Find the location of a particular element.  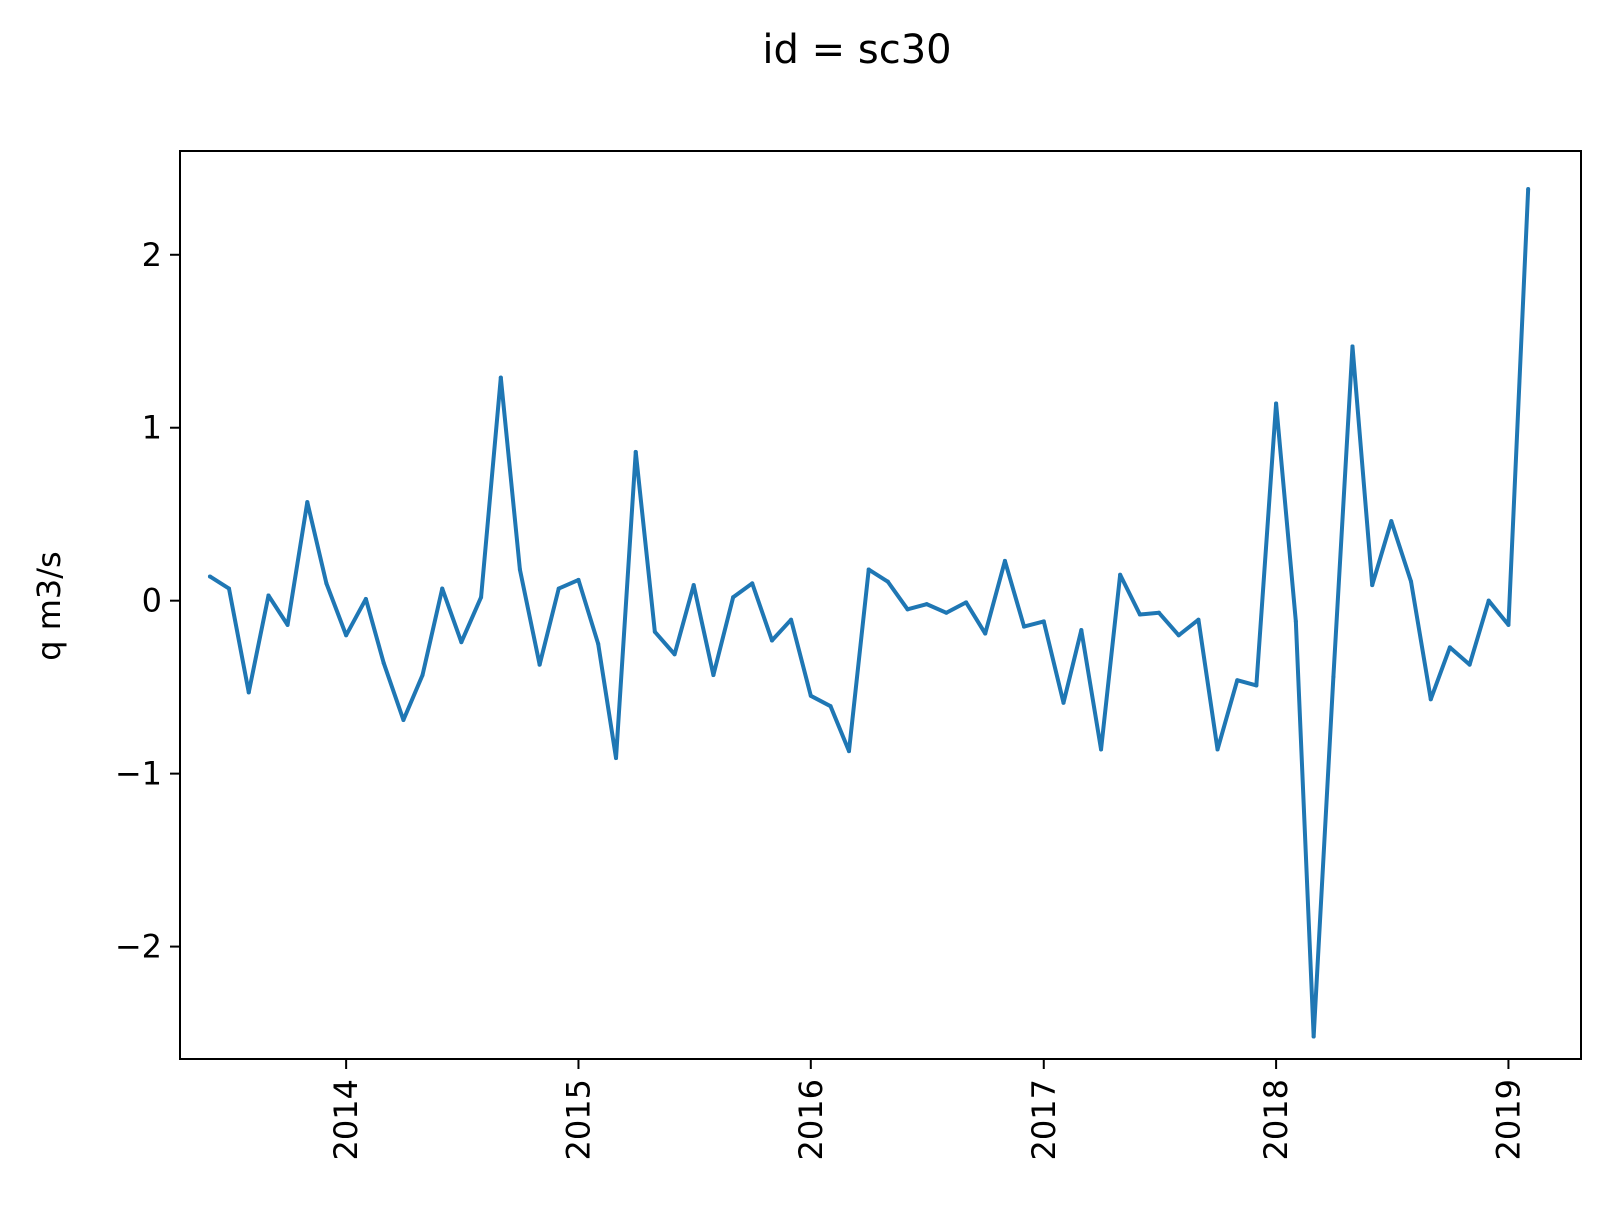

chart-title: id = sc30 is located at coordinates (856, 50).